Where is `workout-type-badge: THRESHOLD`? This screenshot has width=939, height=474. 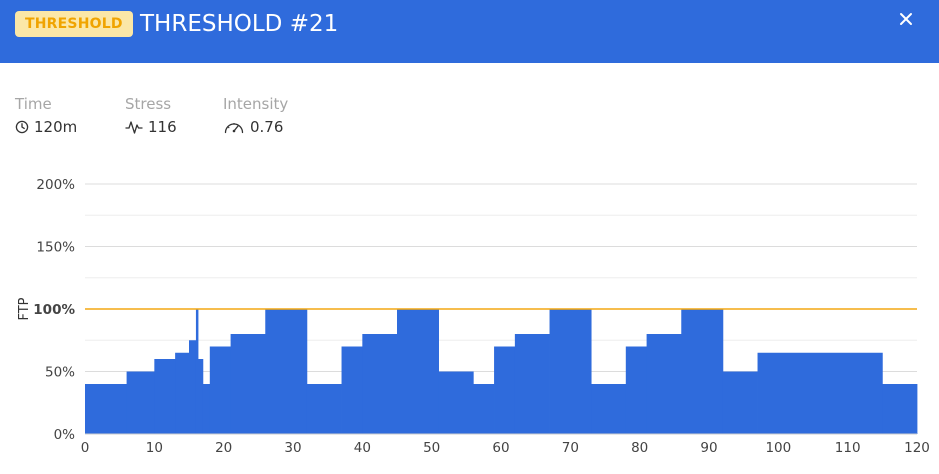 workout-type-badge: THRESHOLD is located at coordinates (74, 24).